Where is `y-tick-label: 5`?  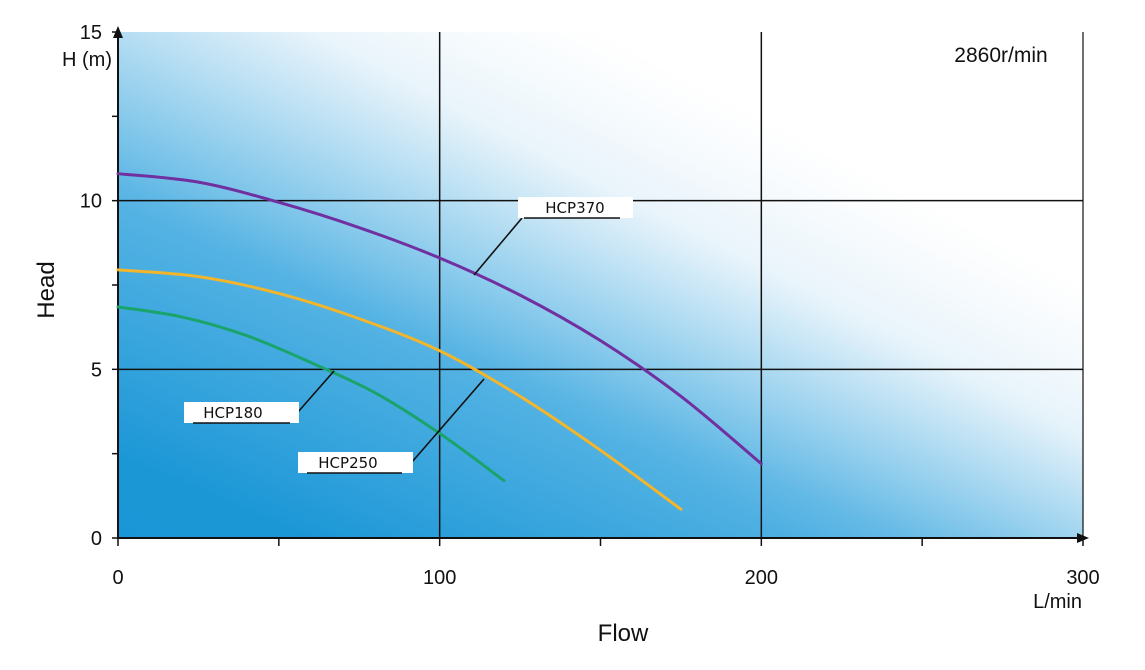 y-tick-label: 5 is located at coordinates (96, 370).